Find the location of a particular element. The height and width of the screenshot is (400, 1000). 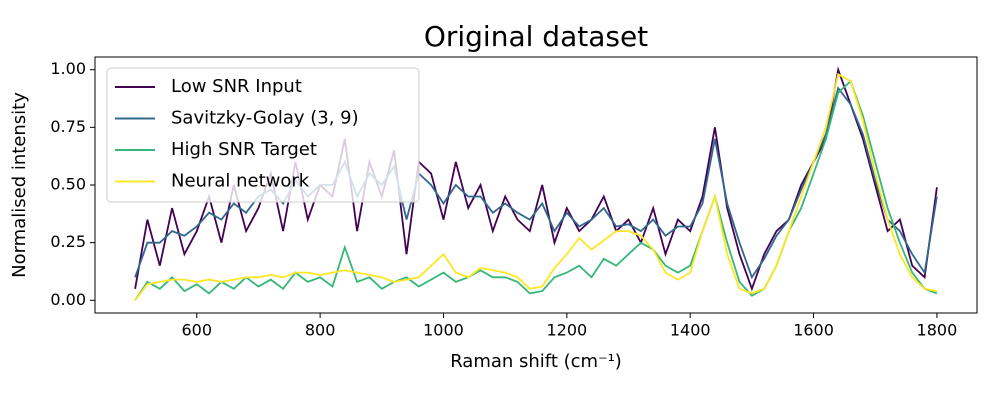

legend-box is located at coordinates (263, 135).